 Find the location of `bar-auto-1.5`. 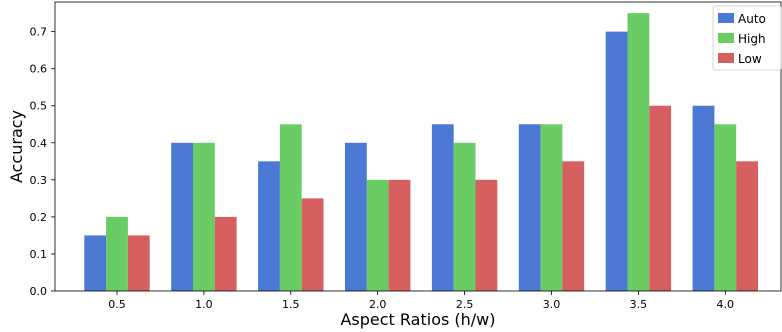

bar-auto-1.5 is located at coordinates (269, 226).